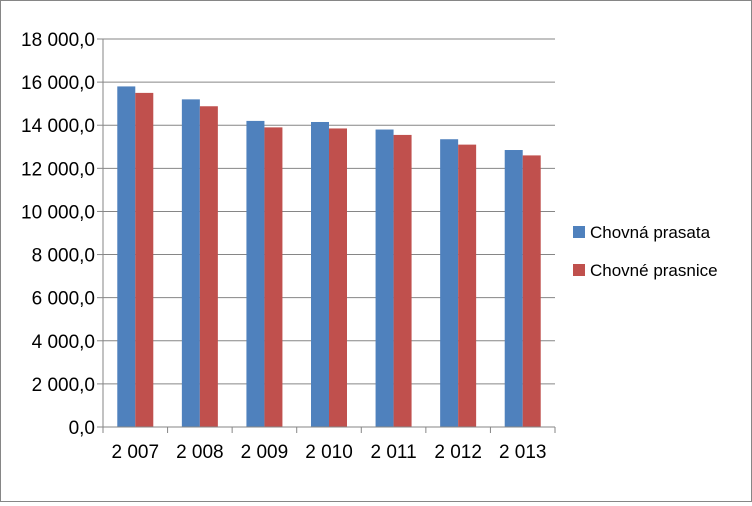  What do you see at coordinates (58, 83) in the screenshot?
I see `y-tick-label: 16 000,0` at bounding box center [58, 83].